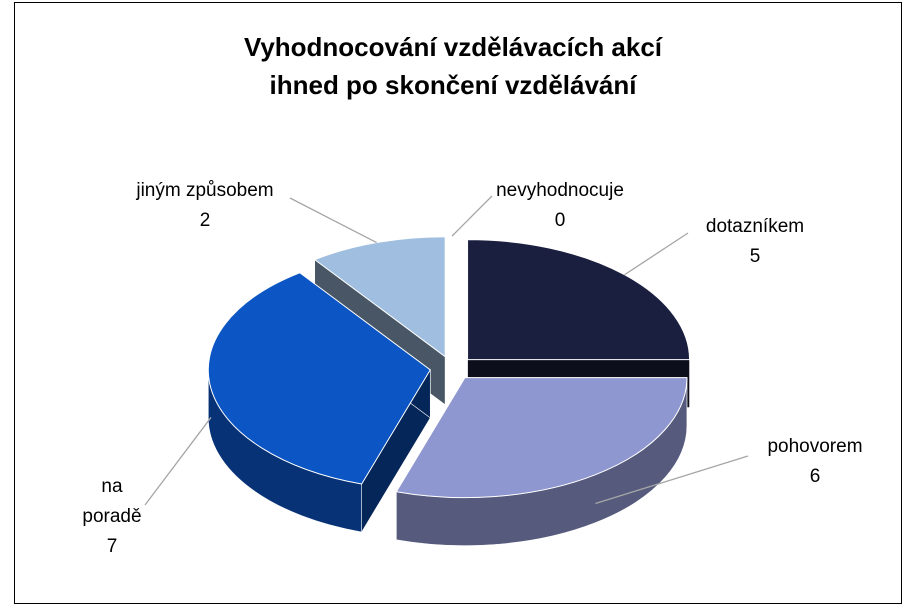 This screenshot has height=608, width=906. What do you see at coordinates (560, 206) in the screenshot?
I see `data-label: nevyhodnocuje 0` at bounding box center [560, 206].